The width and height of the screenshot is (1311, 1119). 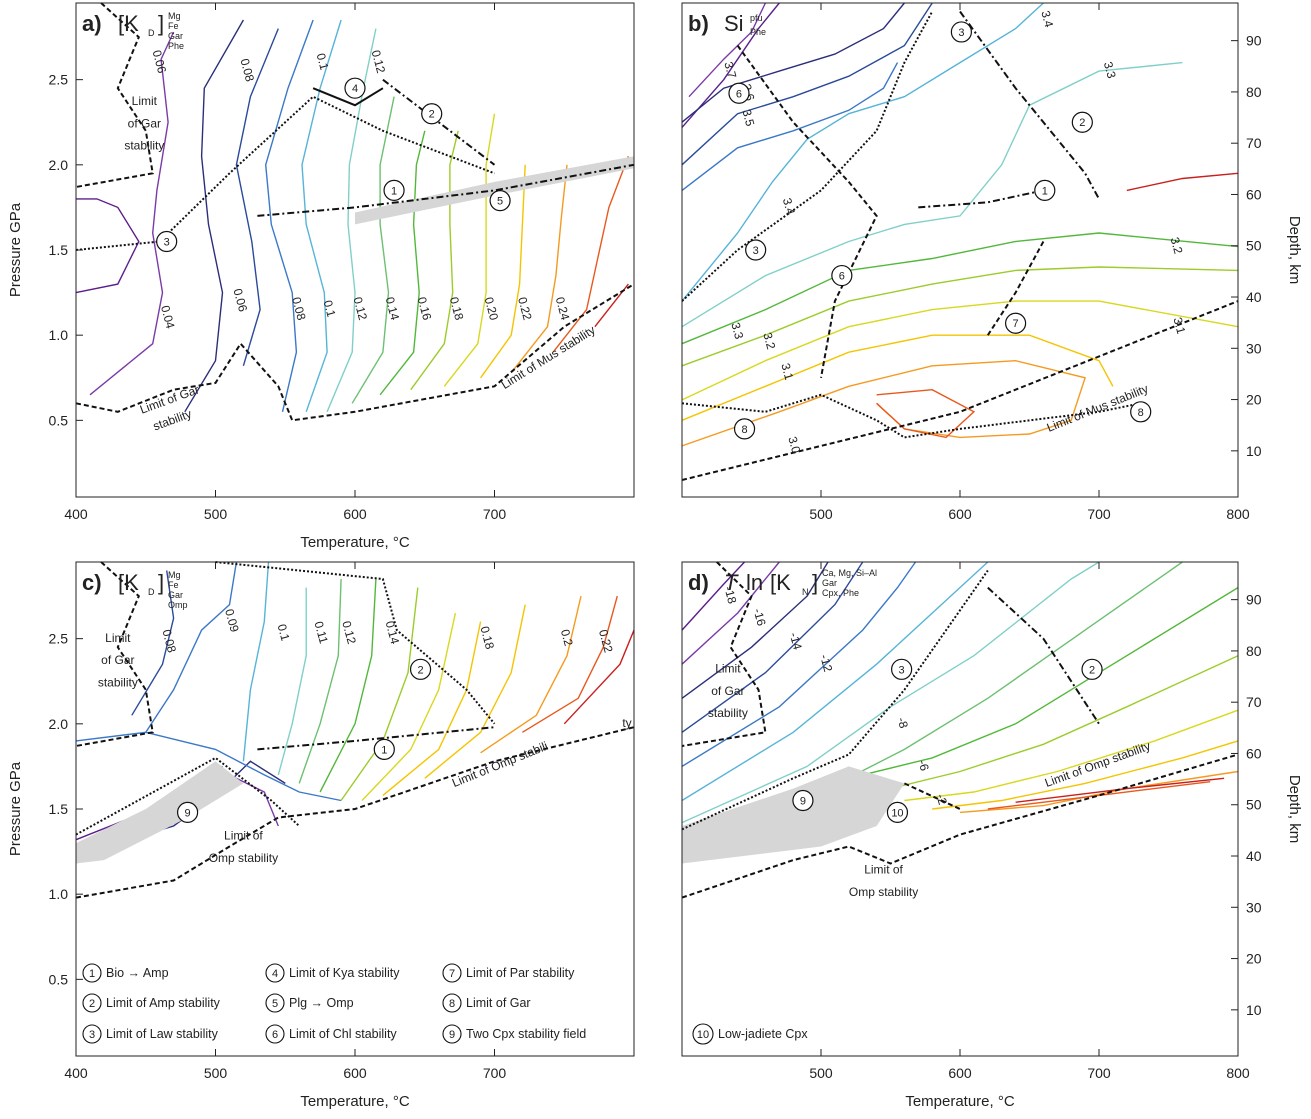 What do you see at coordinates (1254, 400) in the screenshot?
I see `depth-tick-label: 20` at bounding box center [1254, 400].